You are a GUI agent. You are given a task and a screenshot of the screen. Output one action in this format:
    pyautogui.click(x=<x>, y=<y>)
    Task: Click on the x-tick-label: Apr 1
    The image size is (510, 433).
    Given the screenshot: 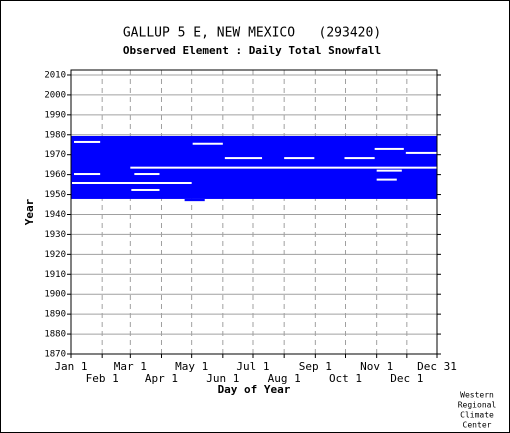 What is the action you would take?
    pyautogui.click(x=161, y=378)
    